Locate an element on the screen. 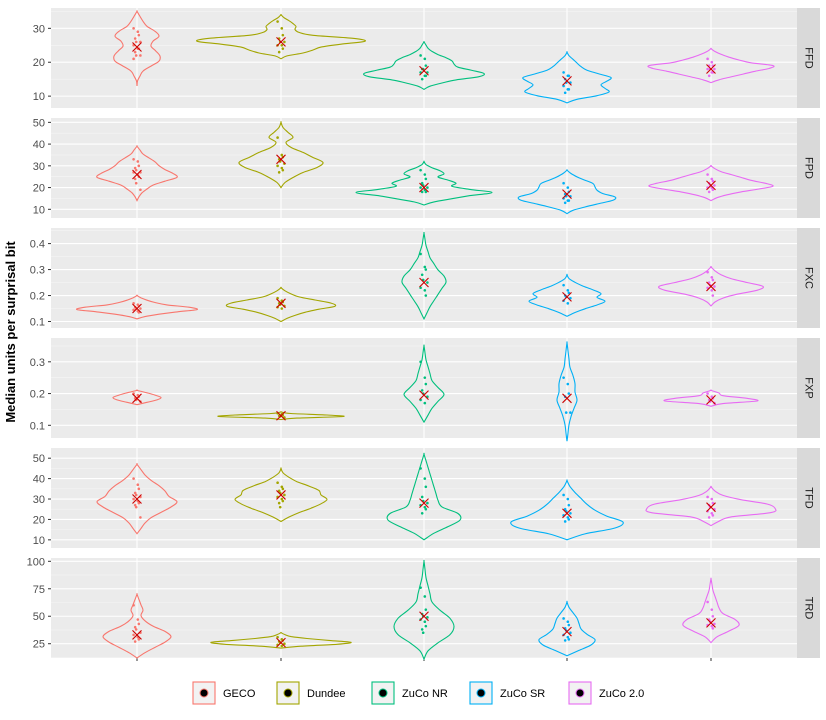  y-tick-label: 20 is located at coordinates (39, 189).